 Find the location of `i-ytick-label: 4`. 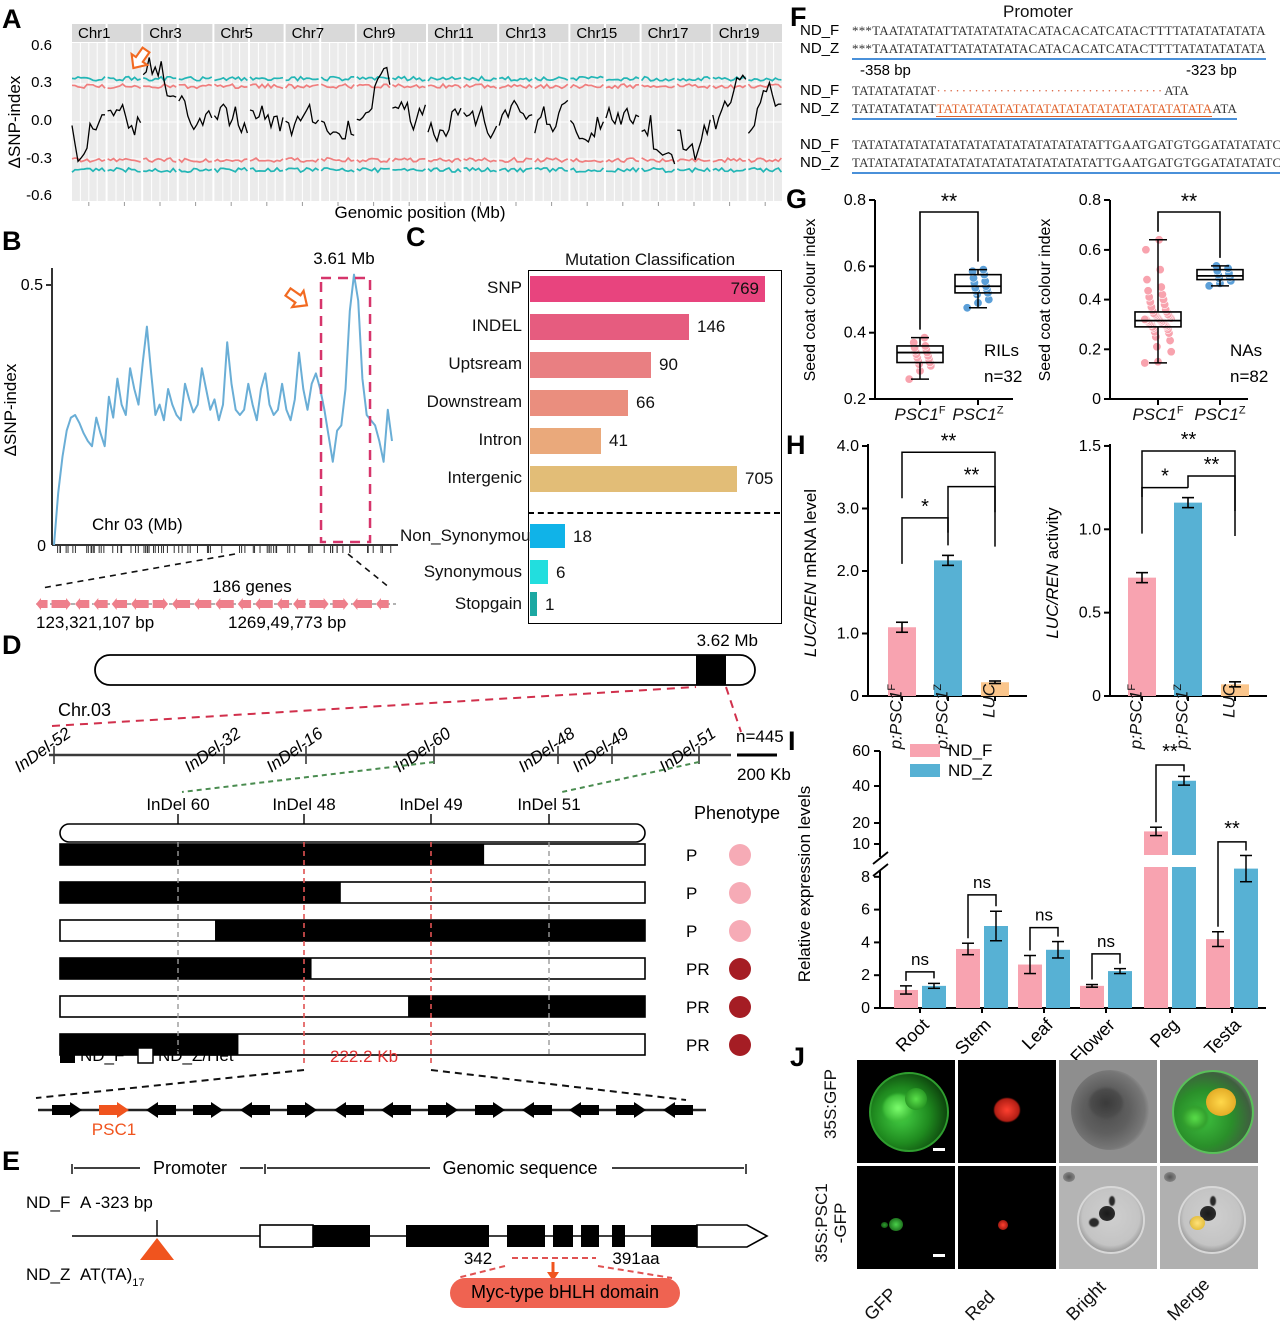

i-ytick-label: 4 is located at coordinates (865, 942).